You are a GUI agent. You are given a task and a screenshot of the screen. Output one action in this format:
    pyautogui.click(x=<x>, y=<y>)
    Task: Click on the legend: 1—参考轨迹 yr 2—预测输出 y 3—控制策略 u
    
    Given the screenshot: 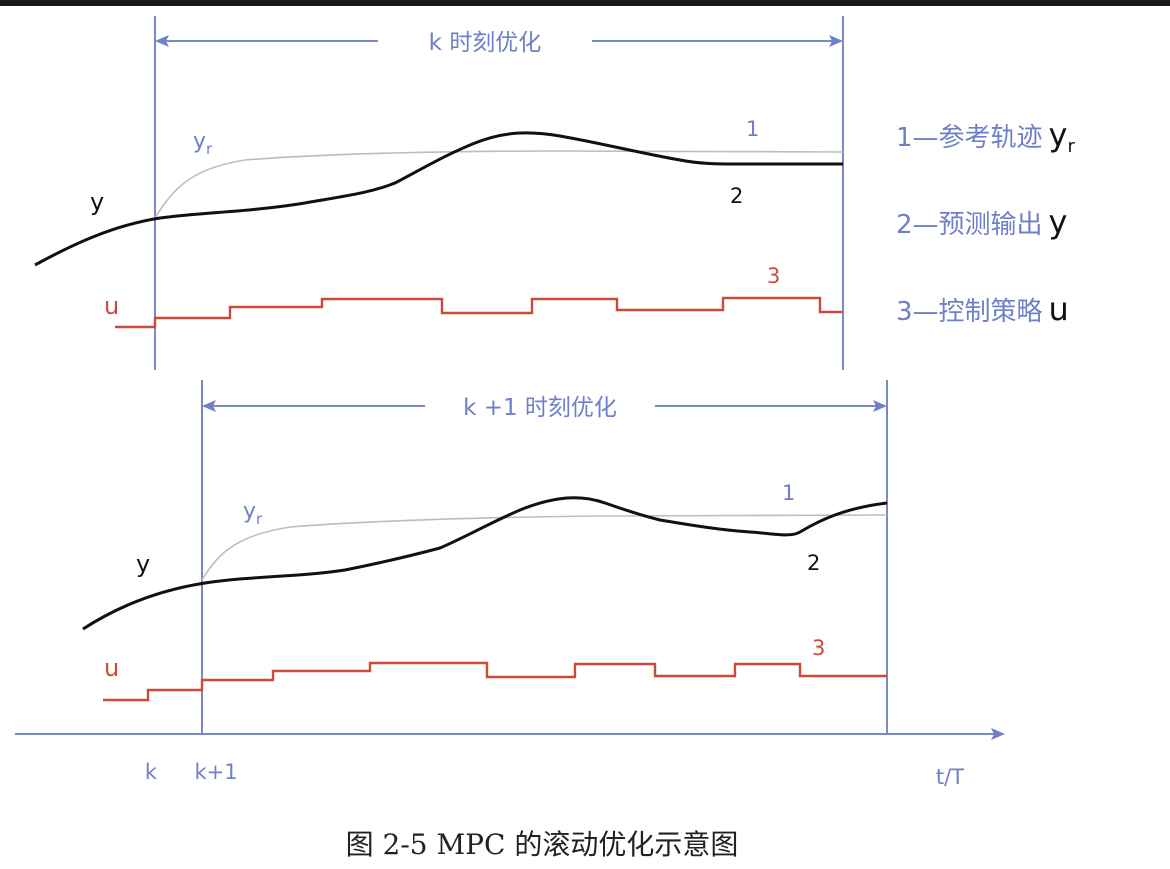 What is the action you would take?
    pyautogui.click(x=985, y=222)
    